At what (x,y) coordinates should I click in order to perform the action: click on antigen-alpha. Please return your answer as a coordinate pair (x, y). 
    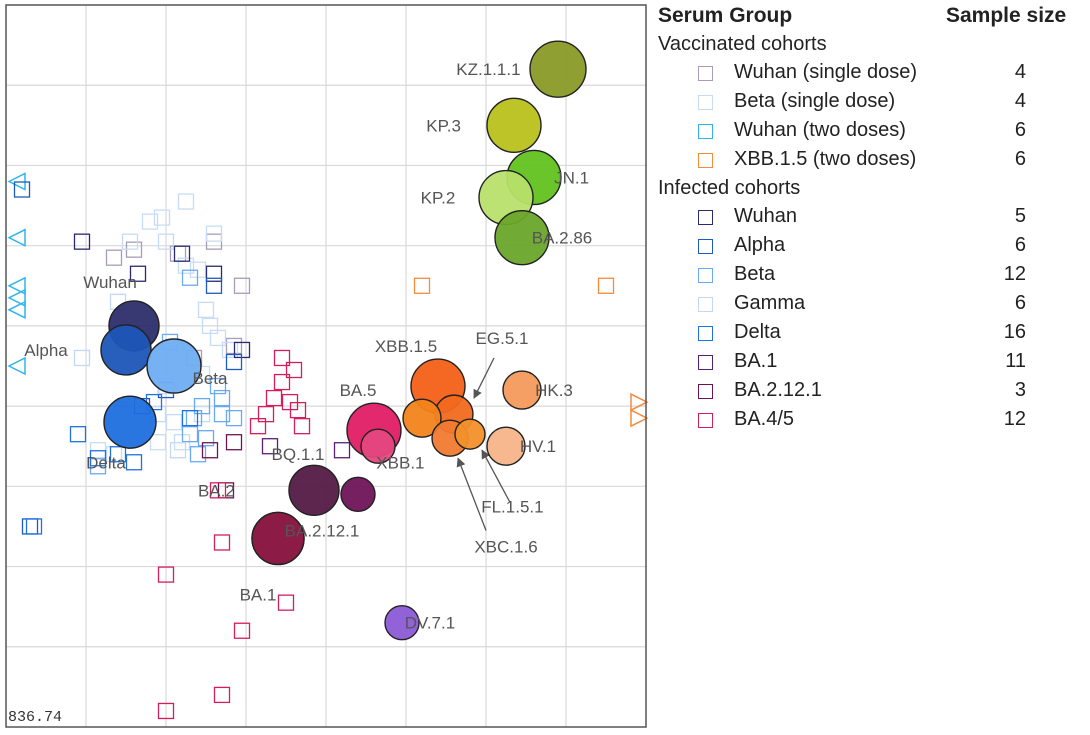
    Looking at the image, I should click on (126, 350).